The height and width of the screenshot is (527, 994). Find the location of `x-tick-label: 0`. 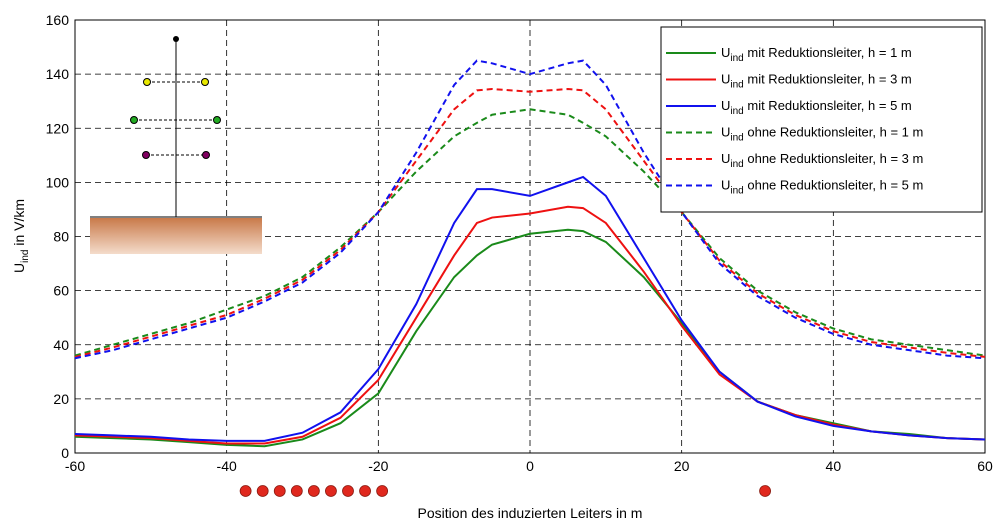

x-tick-label: 0 is located at coordinates (530, 466).